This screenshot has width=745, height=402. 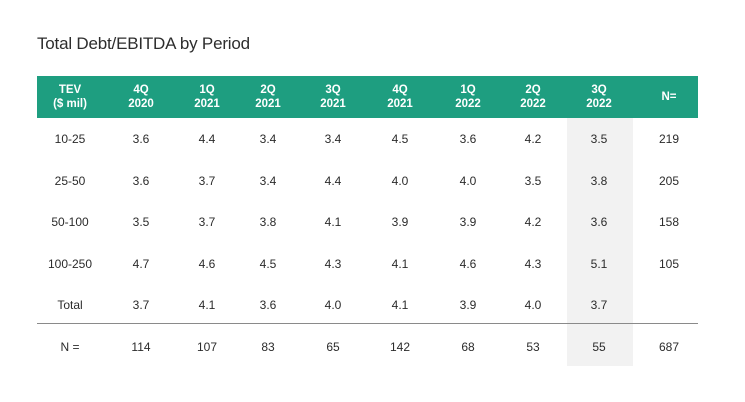 I want to click on footer-cell: 65, so click(x=333, y=347).